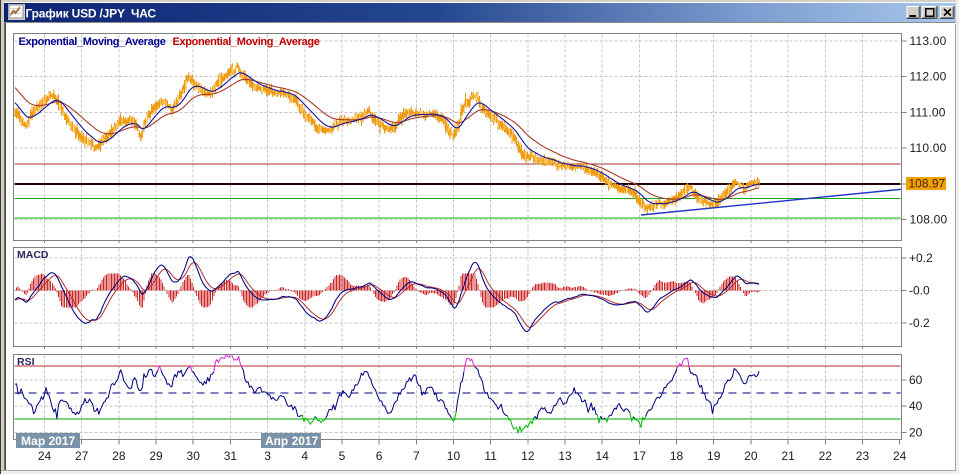 Image resolution: width=959 pixels, height=474 pixels. I want to click on svg-text: 29, so click(156, 456).